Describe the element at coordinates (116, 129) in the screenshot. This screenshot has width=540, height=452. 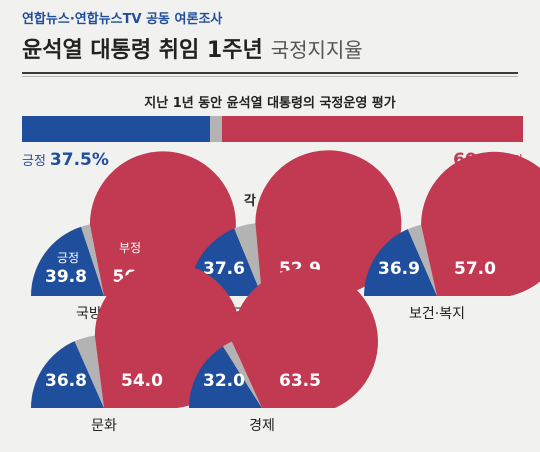
I see `bar-segment-positive` at that location.